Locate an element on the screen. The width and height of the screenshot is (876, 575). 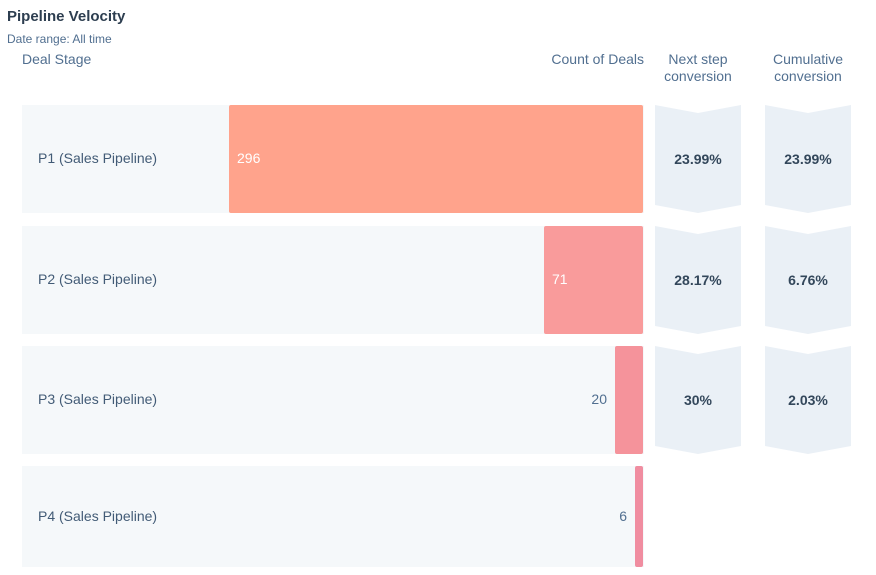
header-cumulative-conversion: Cumulative conversion is located at coordinates (808, 67).